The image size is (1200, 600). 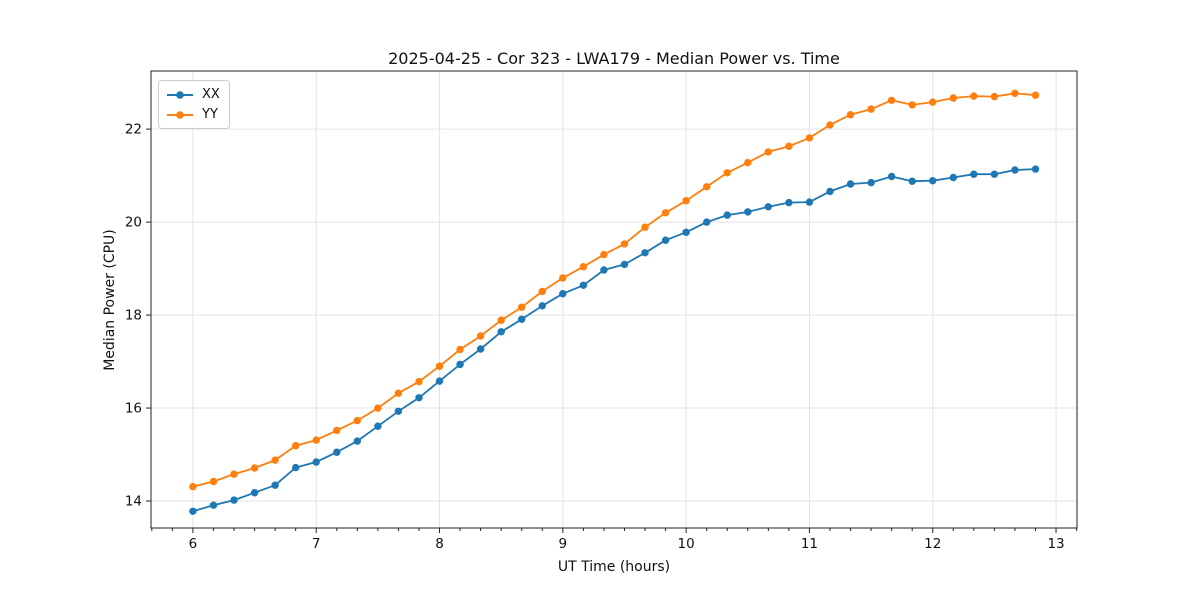 What do you see at coordinates (809, 544) in the screenshot?
I see `x-tick-label: 11` at bounding box center [809, 544].